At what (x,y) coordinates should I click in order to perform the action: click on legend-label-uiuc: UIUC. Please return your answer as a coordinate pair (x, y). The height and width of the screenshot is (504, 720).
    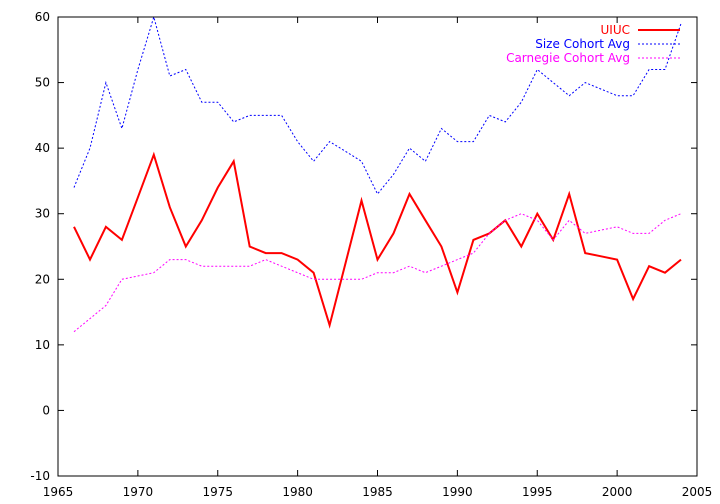
    Looking at the image, I should click on (615, 30).